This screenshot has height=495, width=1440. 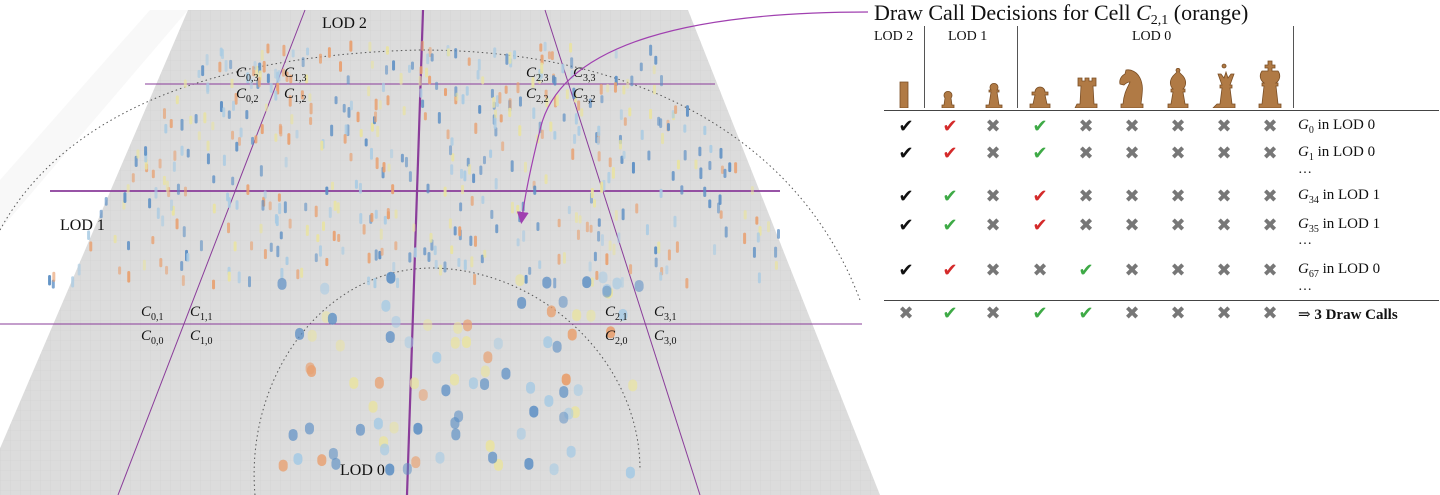 I want to click on queen-icon, so click(x=1224, y=76).